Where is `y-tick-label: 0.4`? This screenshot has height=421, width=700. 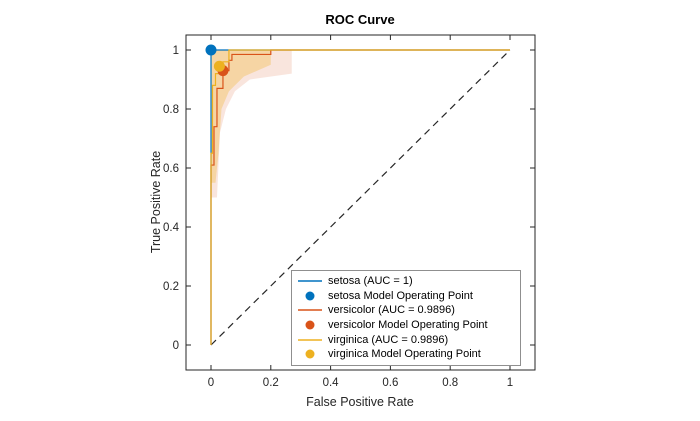
y-tick-label: 0.4 is located at coordinates (171, 228).